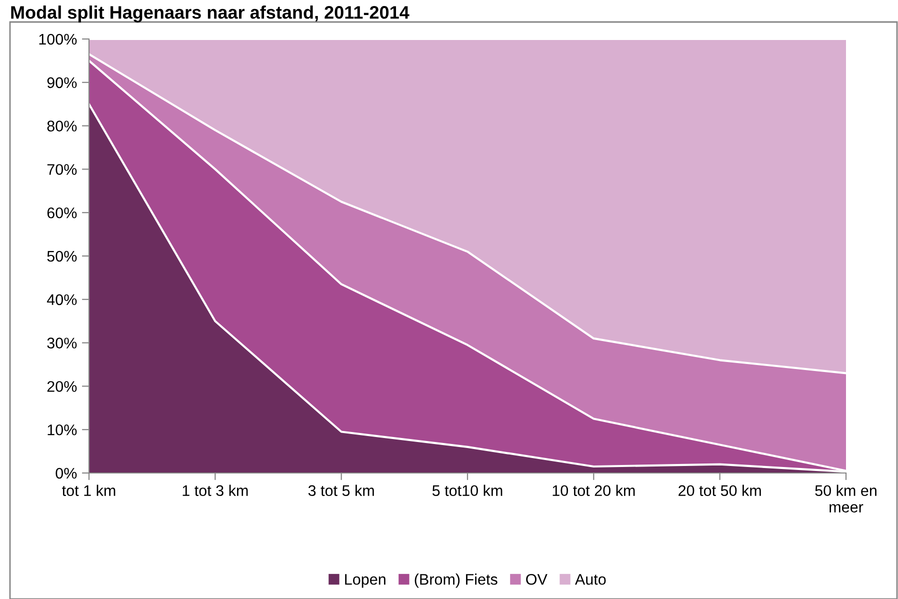  Describe the element at coordinates (62, 430) in the screenshot. I see `y-tick-label: 10%` at that location.